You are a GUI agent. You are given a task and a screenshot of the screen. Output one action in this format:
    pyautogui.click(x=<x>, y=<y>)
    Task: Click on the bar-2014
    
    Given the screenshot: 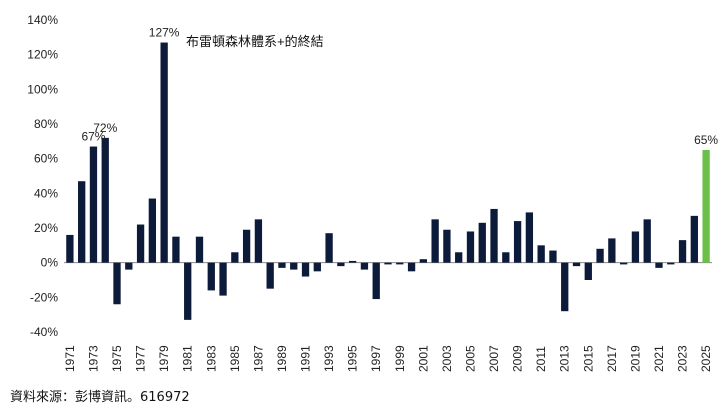 What is the action you would take?
    pyautogui.click(x=576, y=264)
    